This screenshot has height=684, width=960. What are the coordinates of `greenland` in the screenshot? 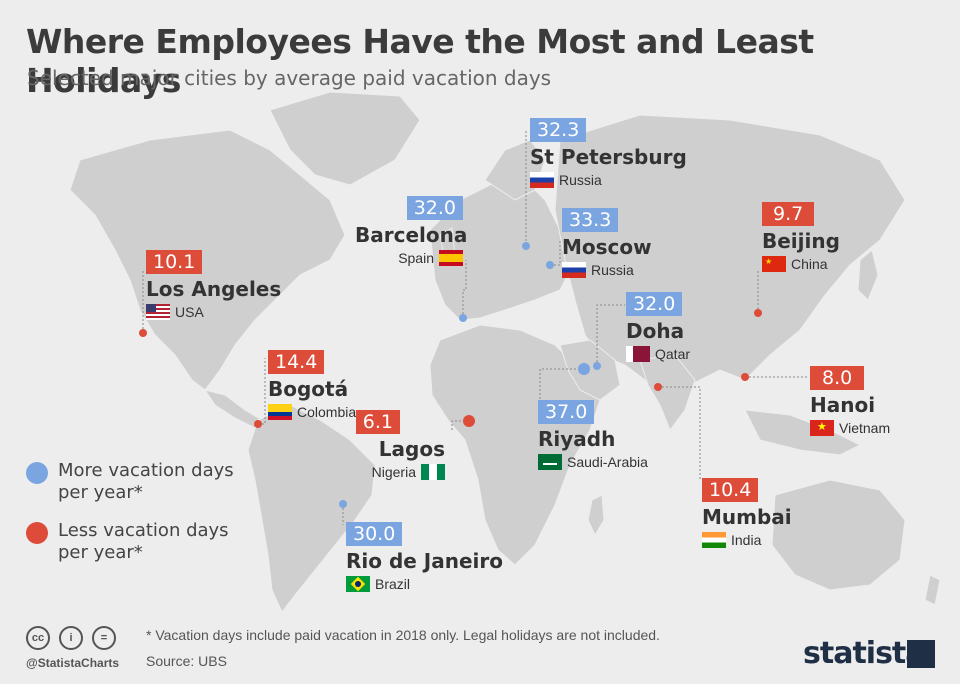 It's located at (345, 138).